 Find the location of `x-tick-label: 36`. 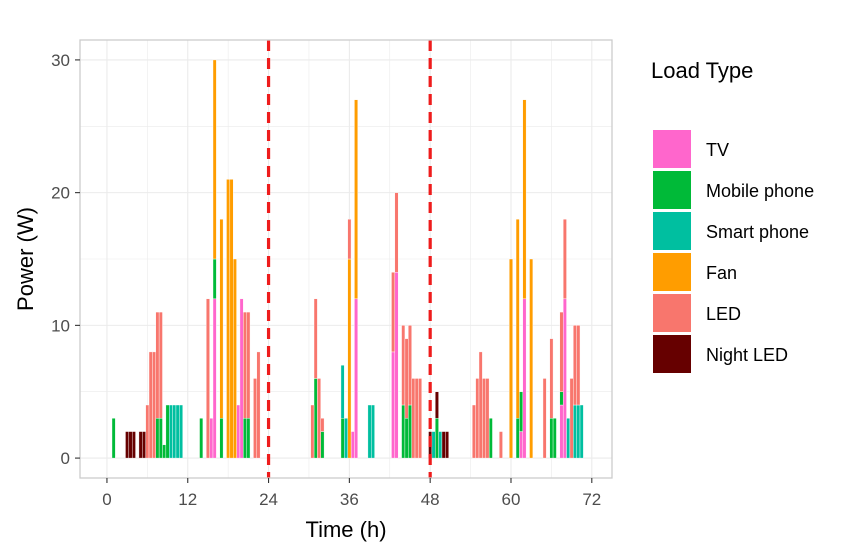

x-tick-label: 36 is located at coordinates (349, 499).